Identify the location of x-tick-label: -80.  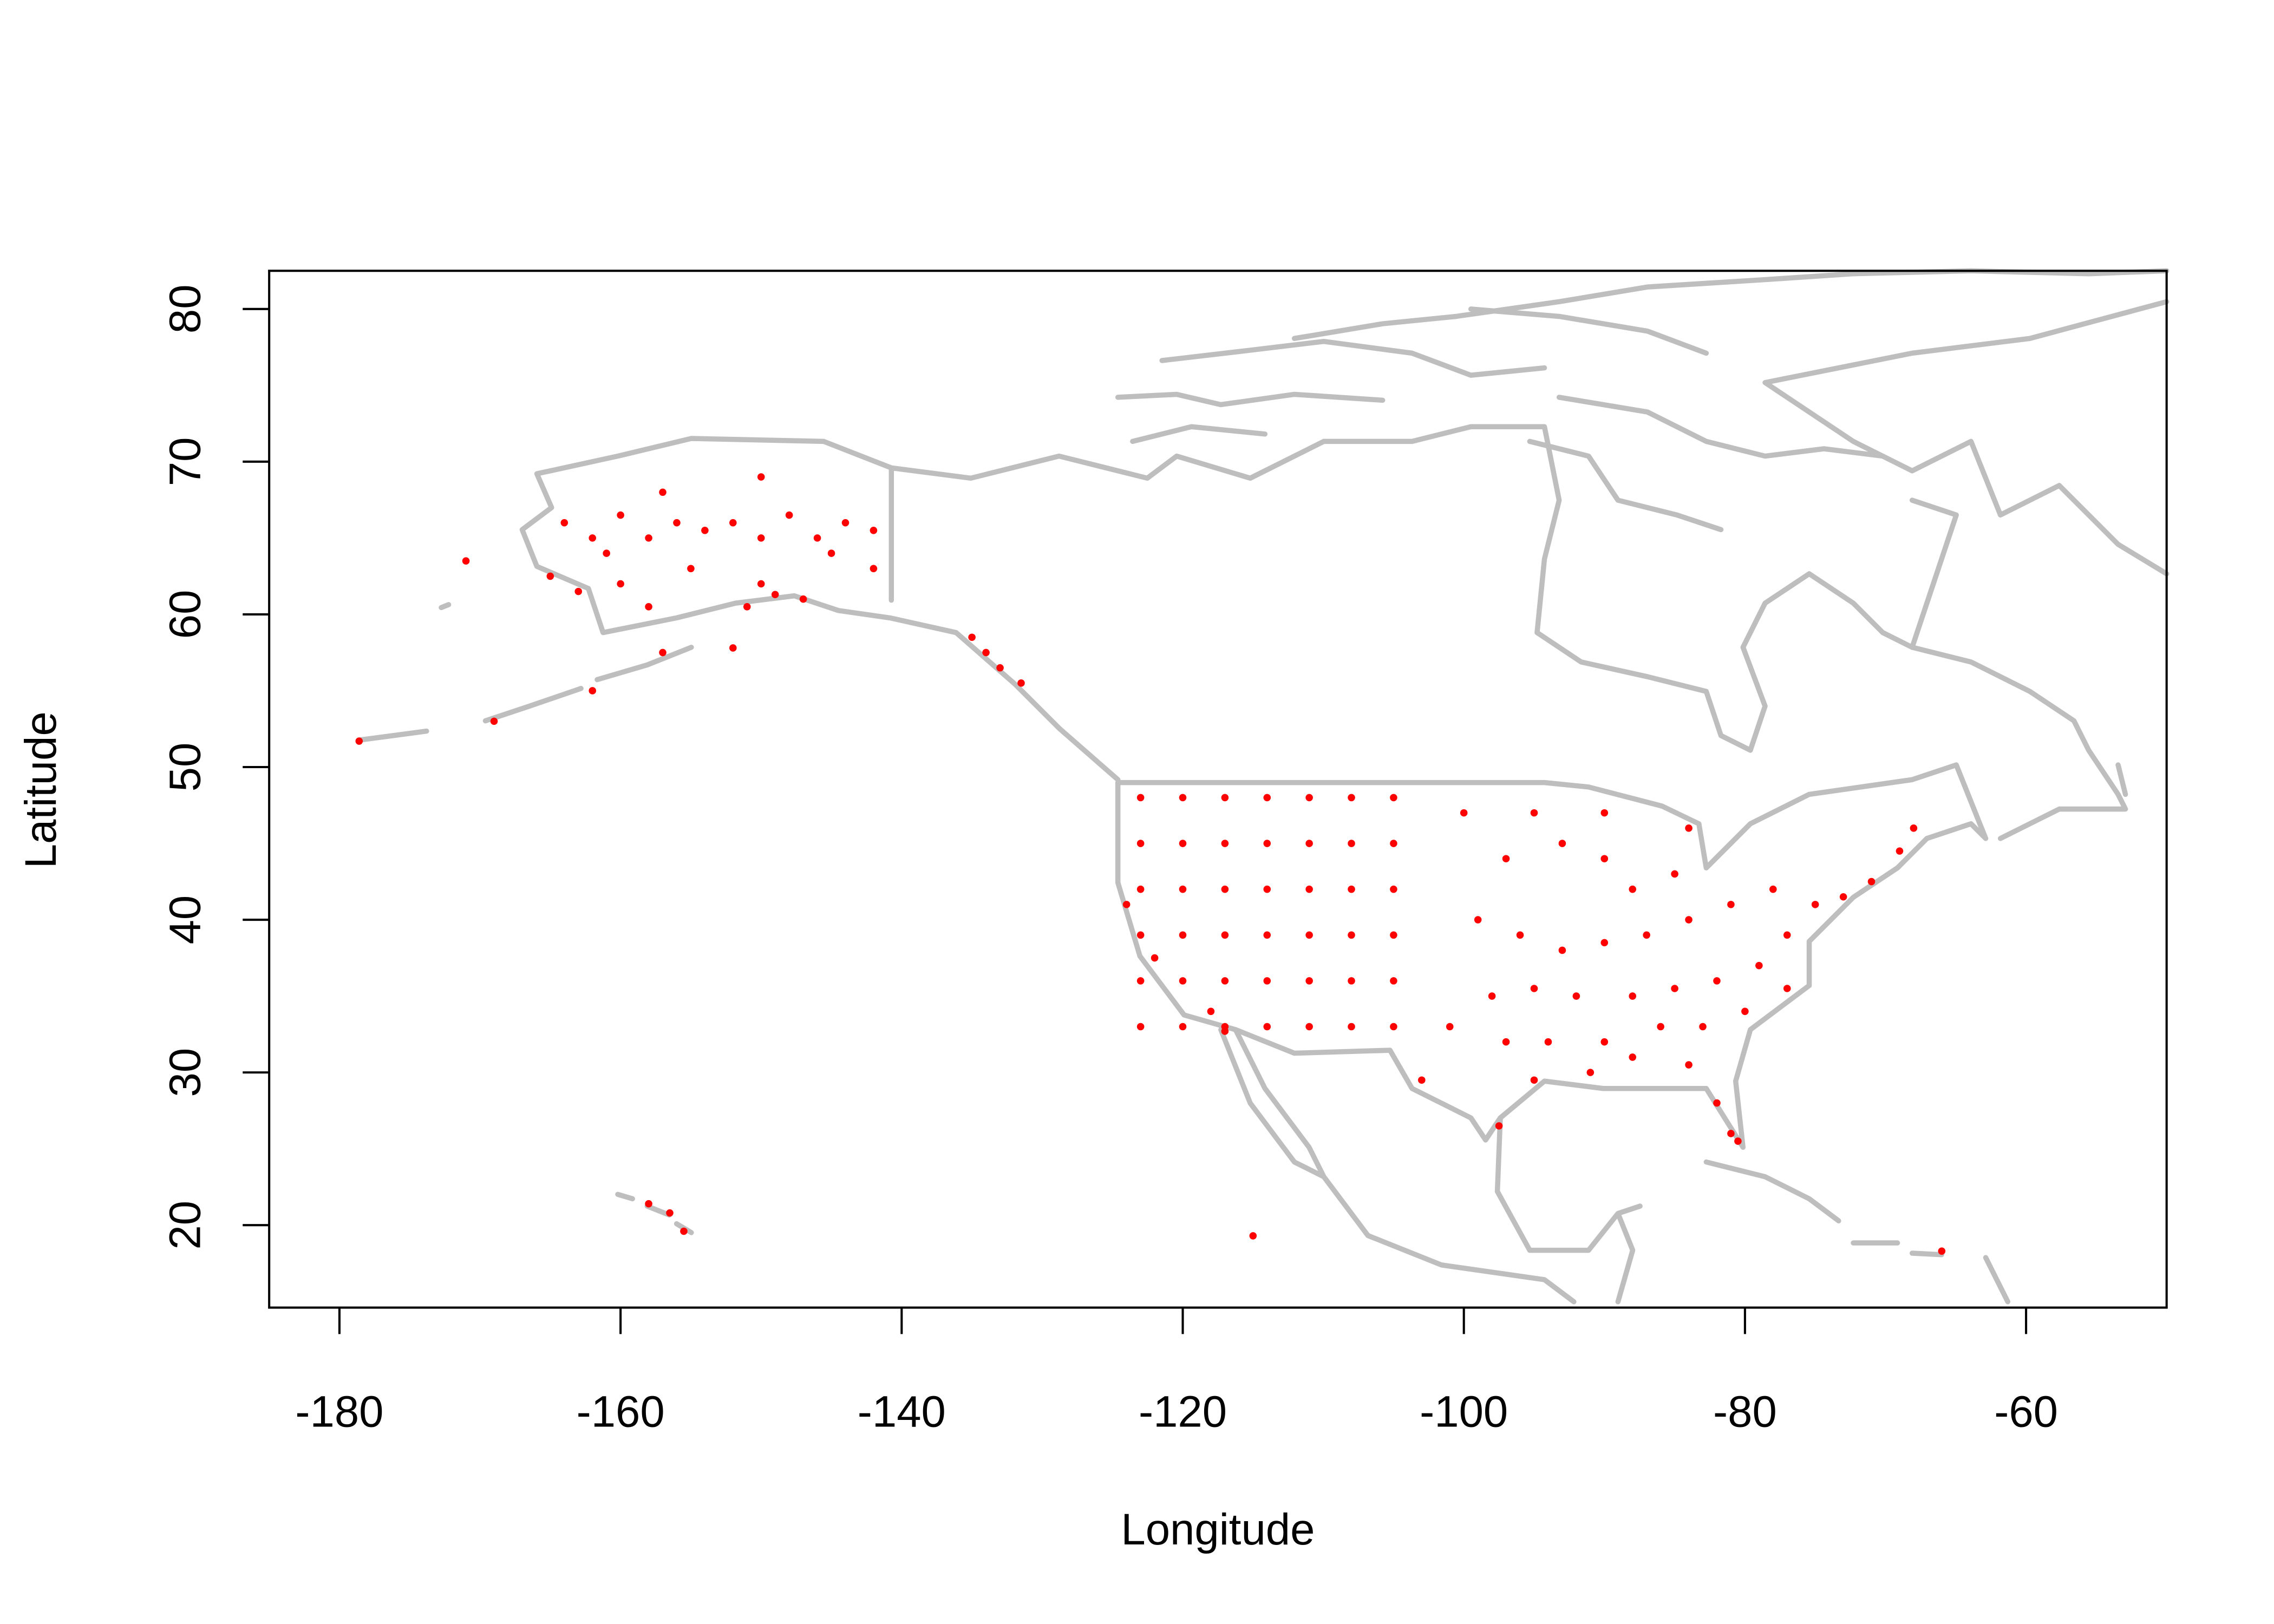
(1745, 1411).